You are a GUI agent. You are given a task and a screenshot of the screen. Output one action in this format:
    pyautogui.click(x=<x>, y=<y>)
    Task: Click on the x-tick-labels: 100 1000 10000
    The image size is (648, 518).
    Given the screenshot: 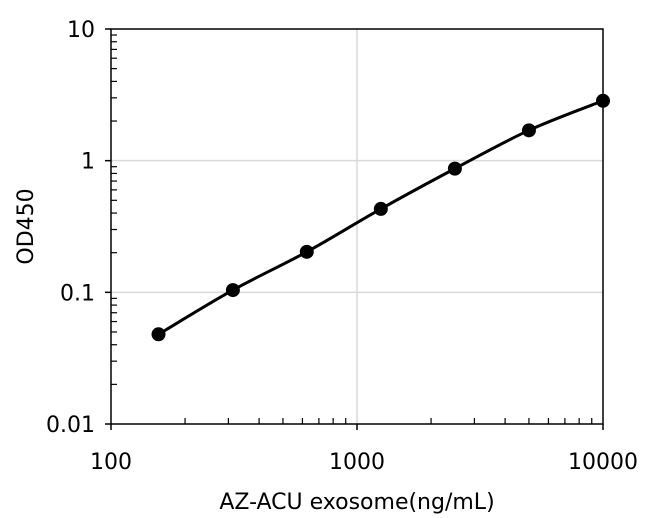 What is the action you would take?
    pyautogui.click(x=364, y=462)
    